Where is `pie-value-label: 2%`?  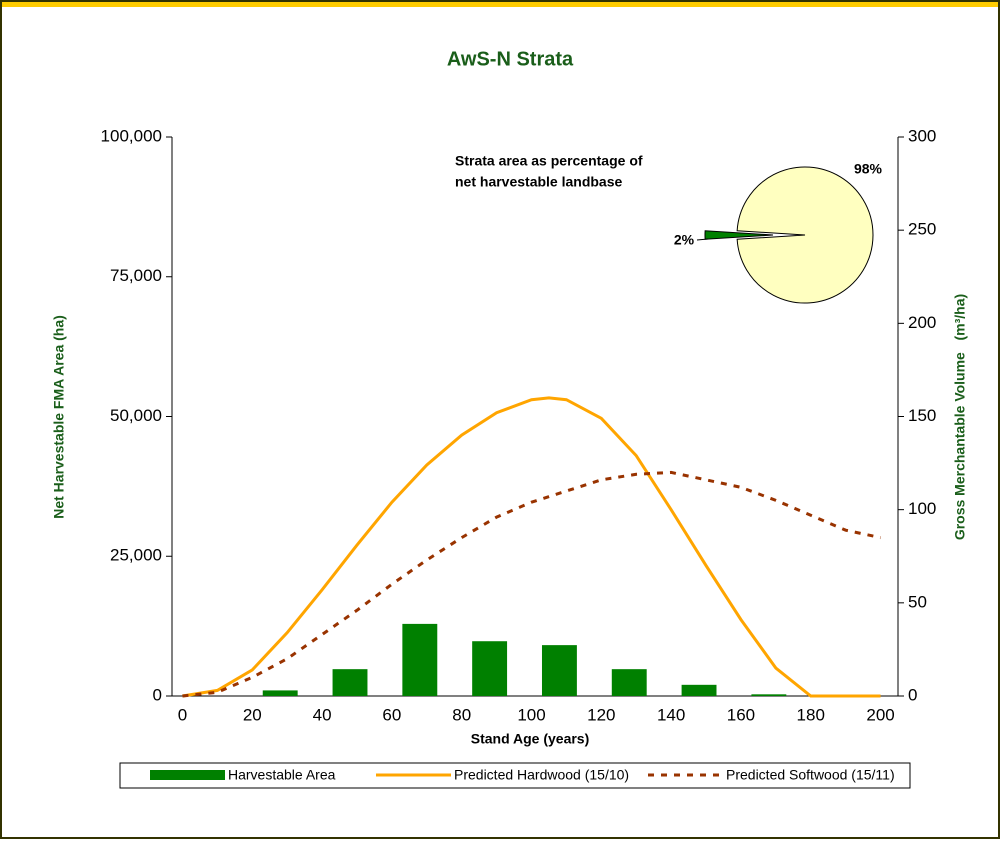
pie-value-label: 2% is located at coordinates (684, 240).